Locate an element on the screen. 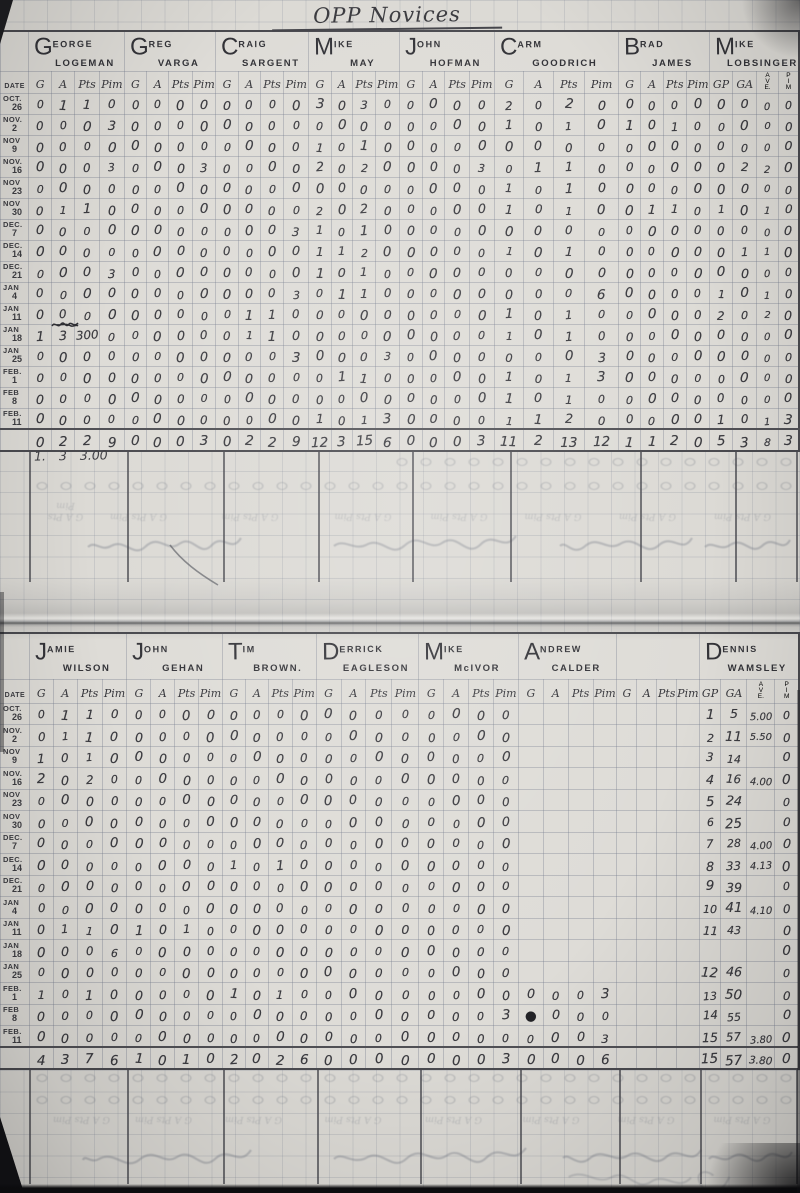  column-rule is located at coordinates (224, 516).